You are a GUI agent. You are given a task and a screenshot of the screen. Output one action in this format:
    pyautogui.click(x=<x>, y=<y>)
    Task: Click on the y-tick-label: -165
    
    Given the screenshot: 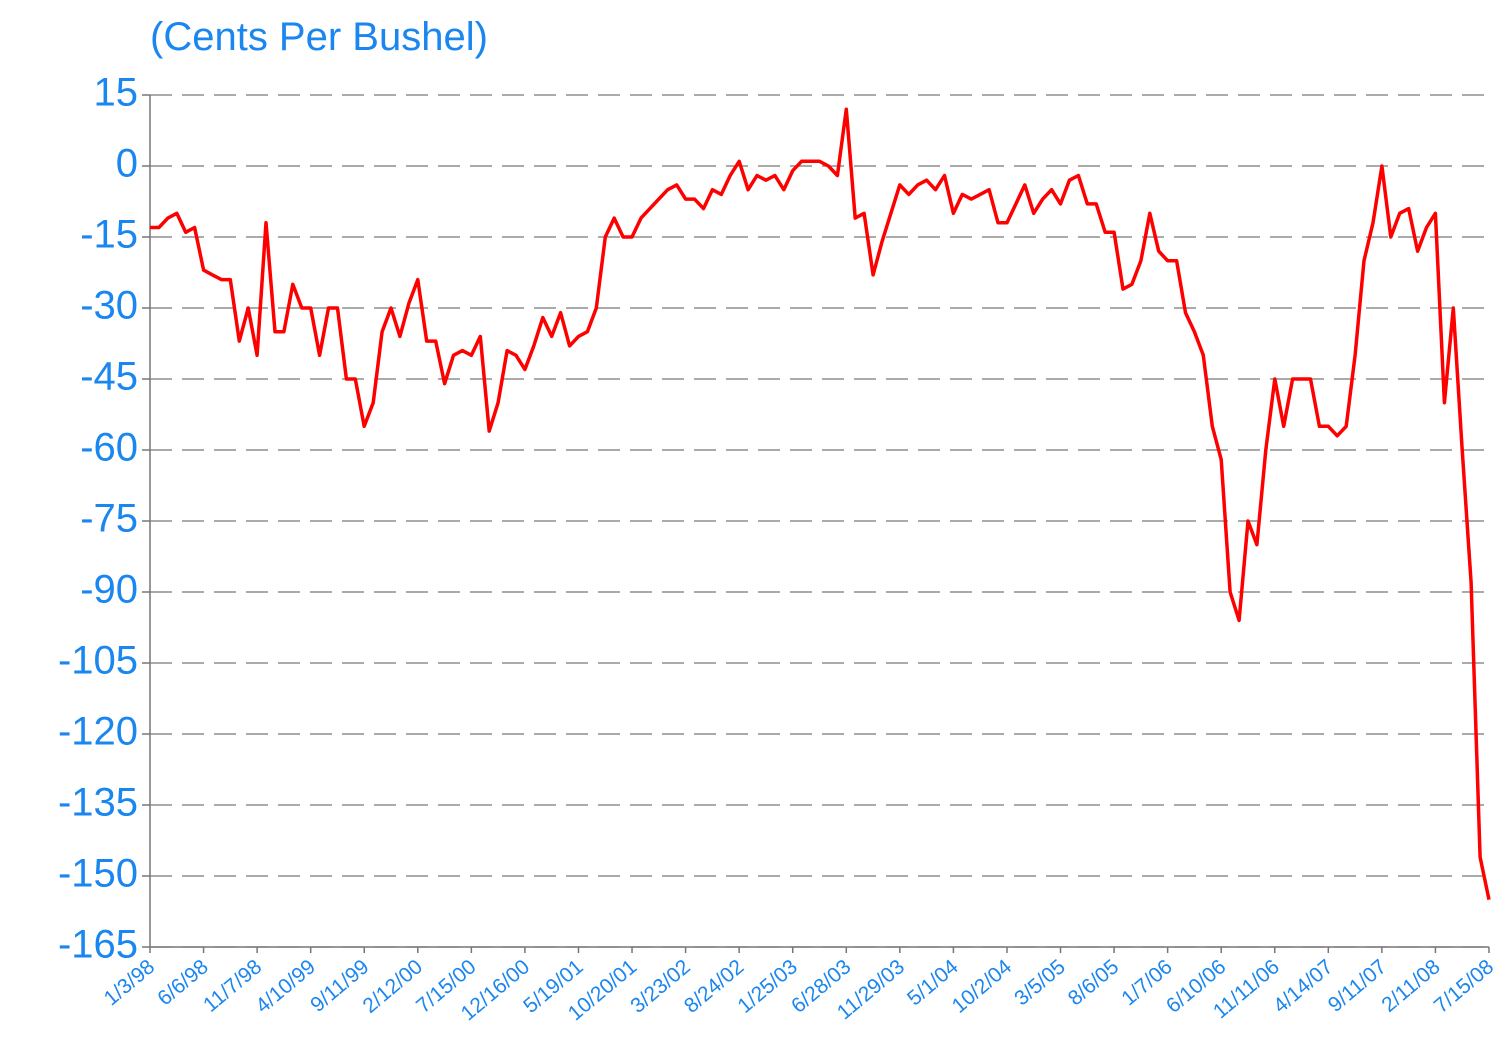 What is the action you would take?
    pyautogui.click(x=98, y=945)
    